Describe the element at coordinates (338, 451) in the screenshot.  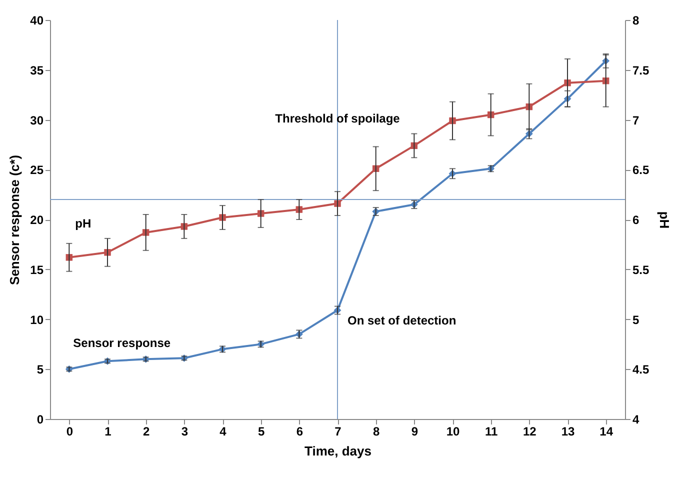
I see `x-axis-title: Time, days` at that location.